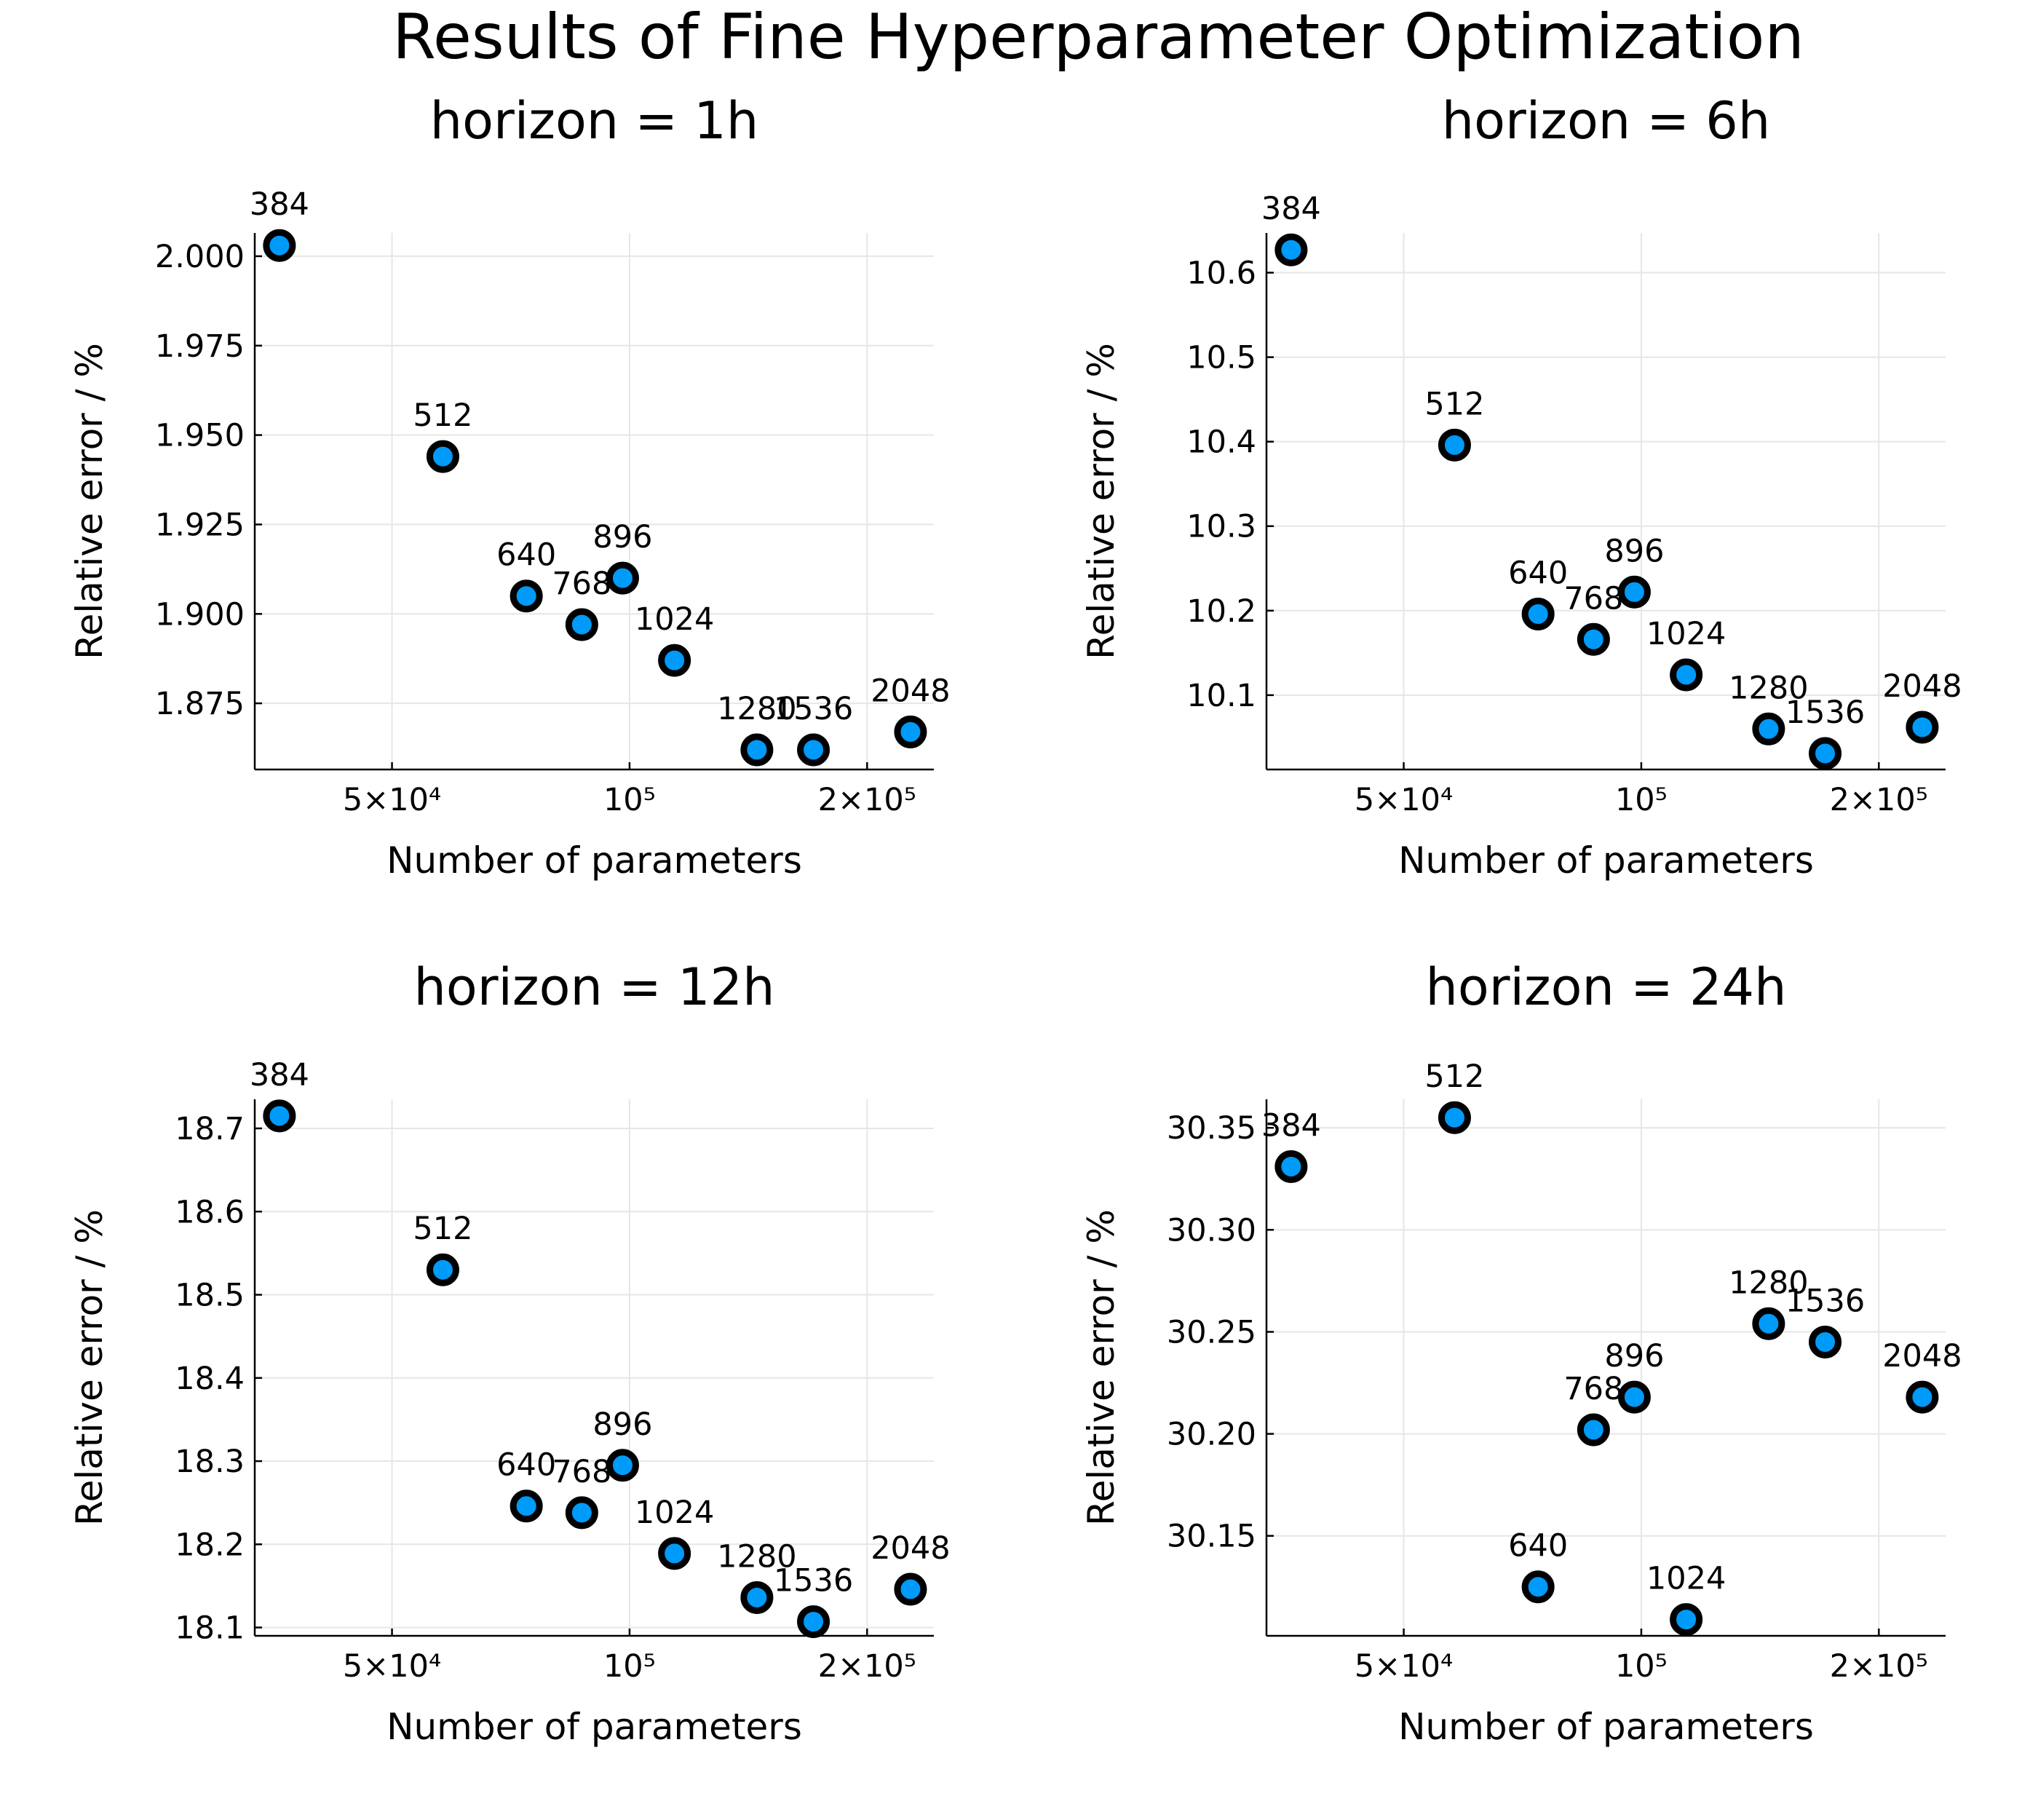 This screenshot has width=2022, height=1820. I want to click on chart-1-title: horizon = 1h, so click(594, 121).